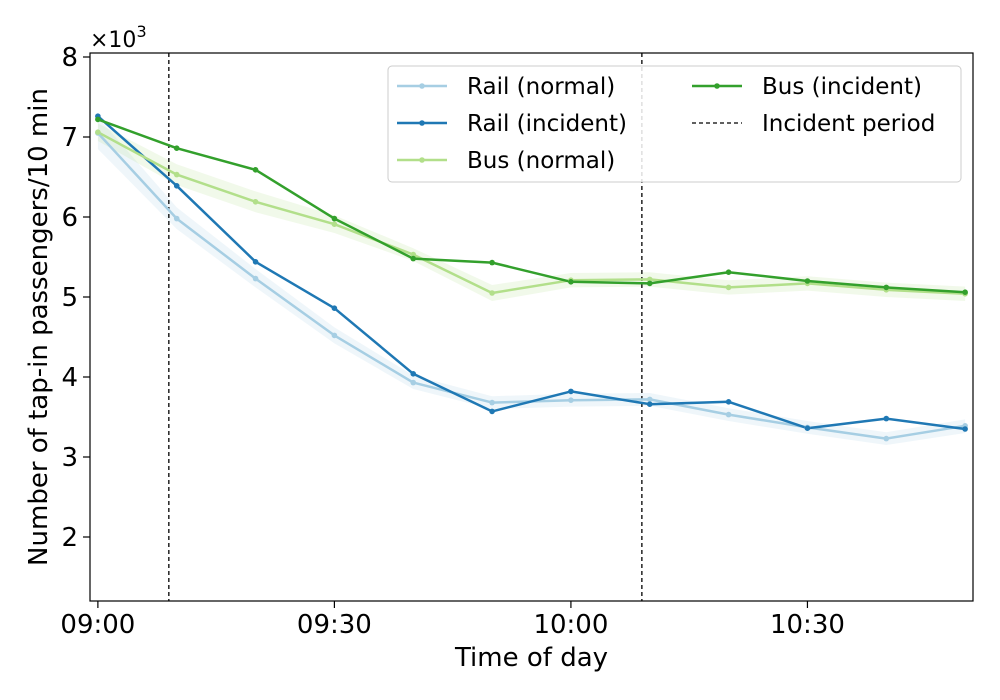  I want to click on legend-item: Rail (incident), so click(512, 124).